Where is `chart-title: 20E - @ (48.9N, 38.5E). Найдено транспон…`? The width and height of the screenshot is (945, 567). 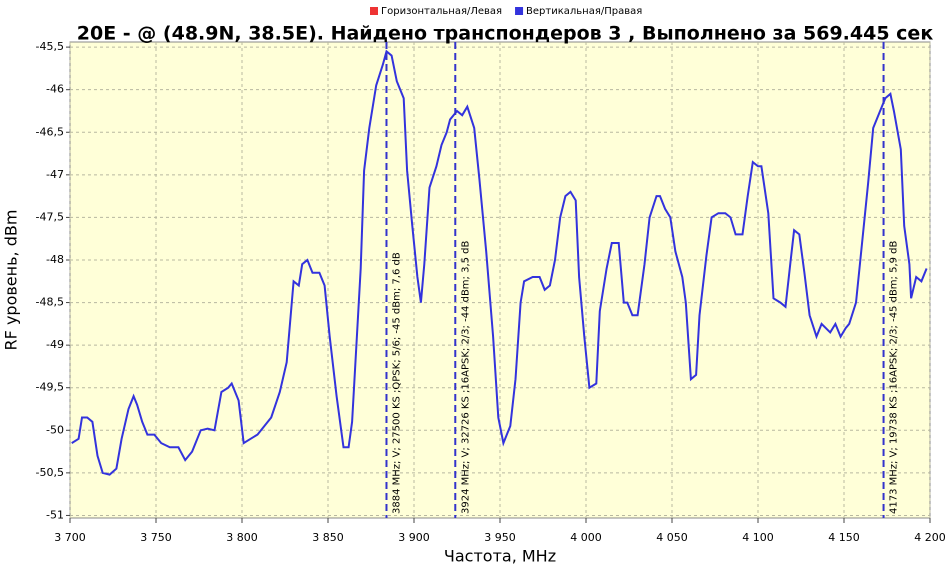 chart-title: 20E - @ (48.9N, 38.5E). Найдено транспон… is located at coordinates (505, 34).